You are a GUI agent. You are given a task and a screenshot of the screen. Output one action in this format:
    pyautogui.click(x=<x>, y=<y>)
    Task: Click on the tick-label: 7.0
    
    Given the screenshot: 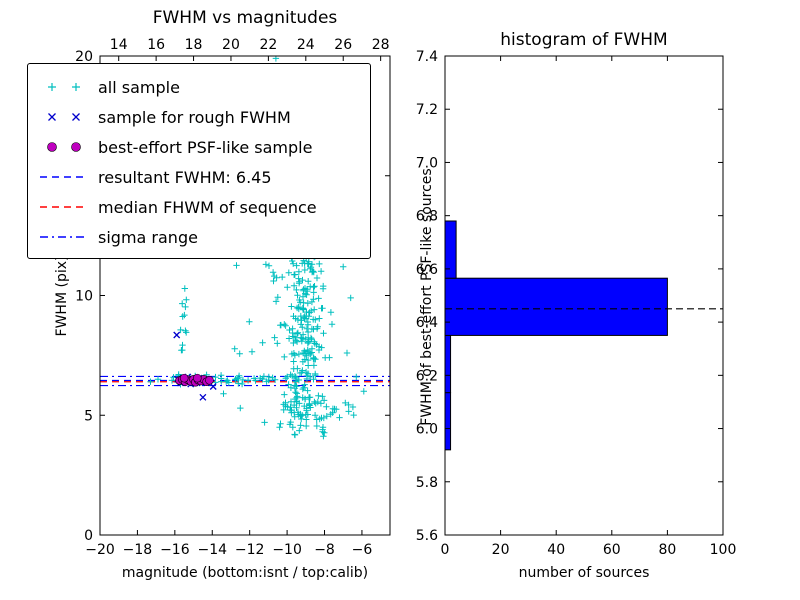 What is the action you would take?
    pyautogui.click(x=427, y=163)
    